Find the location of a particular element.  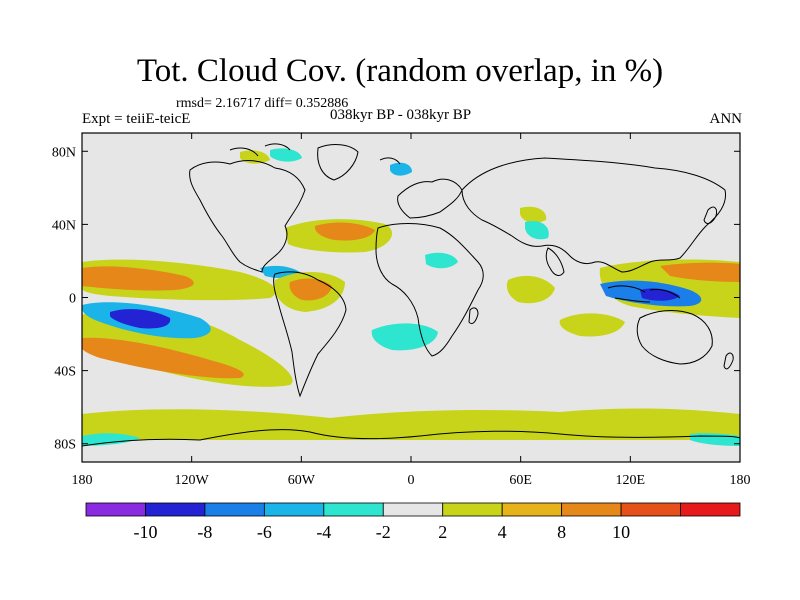

colorbar-label: -4 is located at coordinates (323, 532).